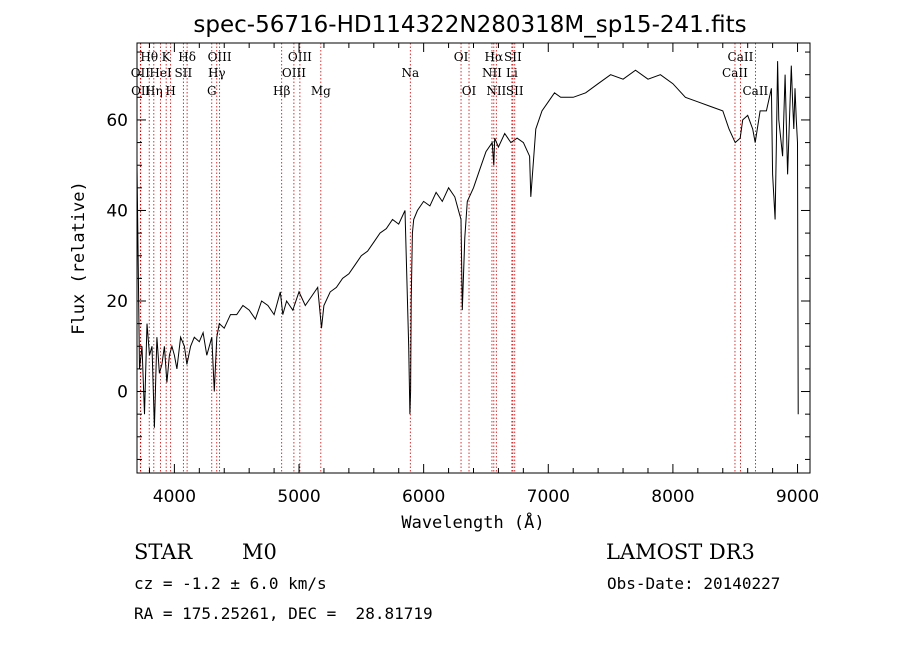 Image resolution: width=900 pixels, height=649 pixels. Describe the element at coordinates (122, 393) in the screenshot. I see `y-tick-label: 0` at that location.